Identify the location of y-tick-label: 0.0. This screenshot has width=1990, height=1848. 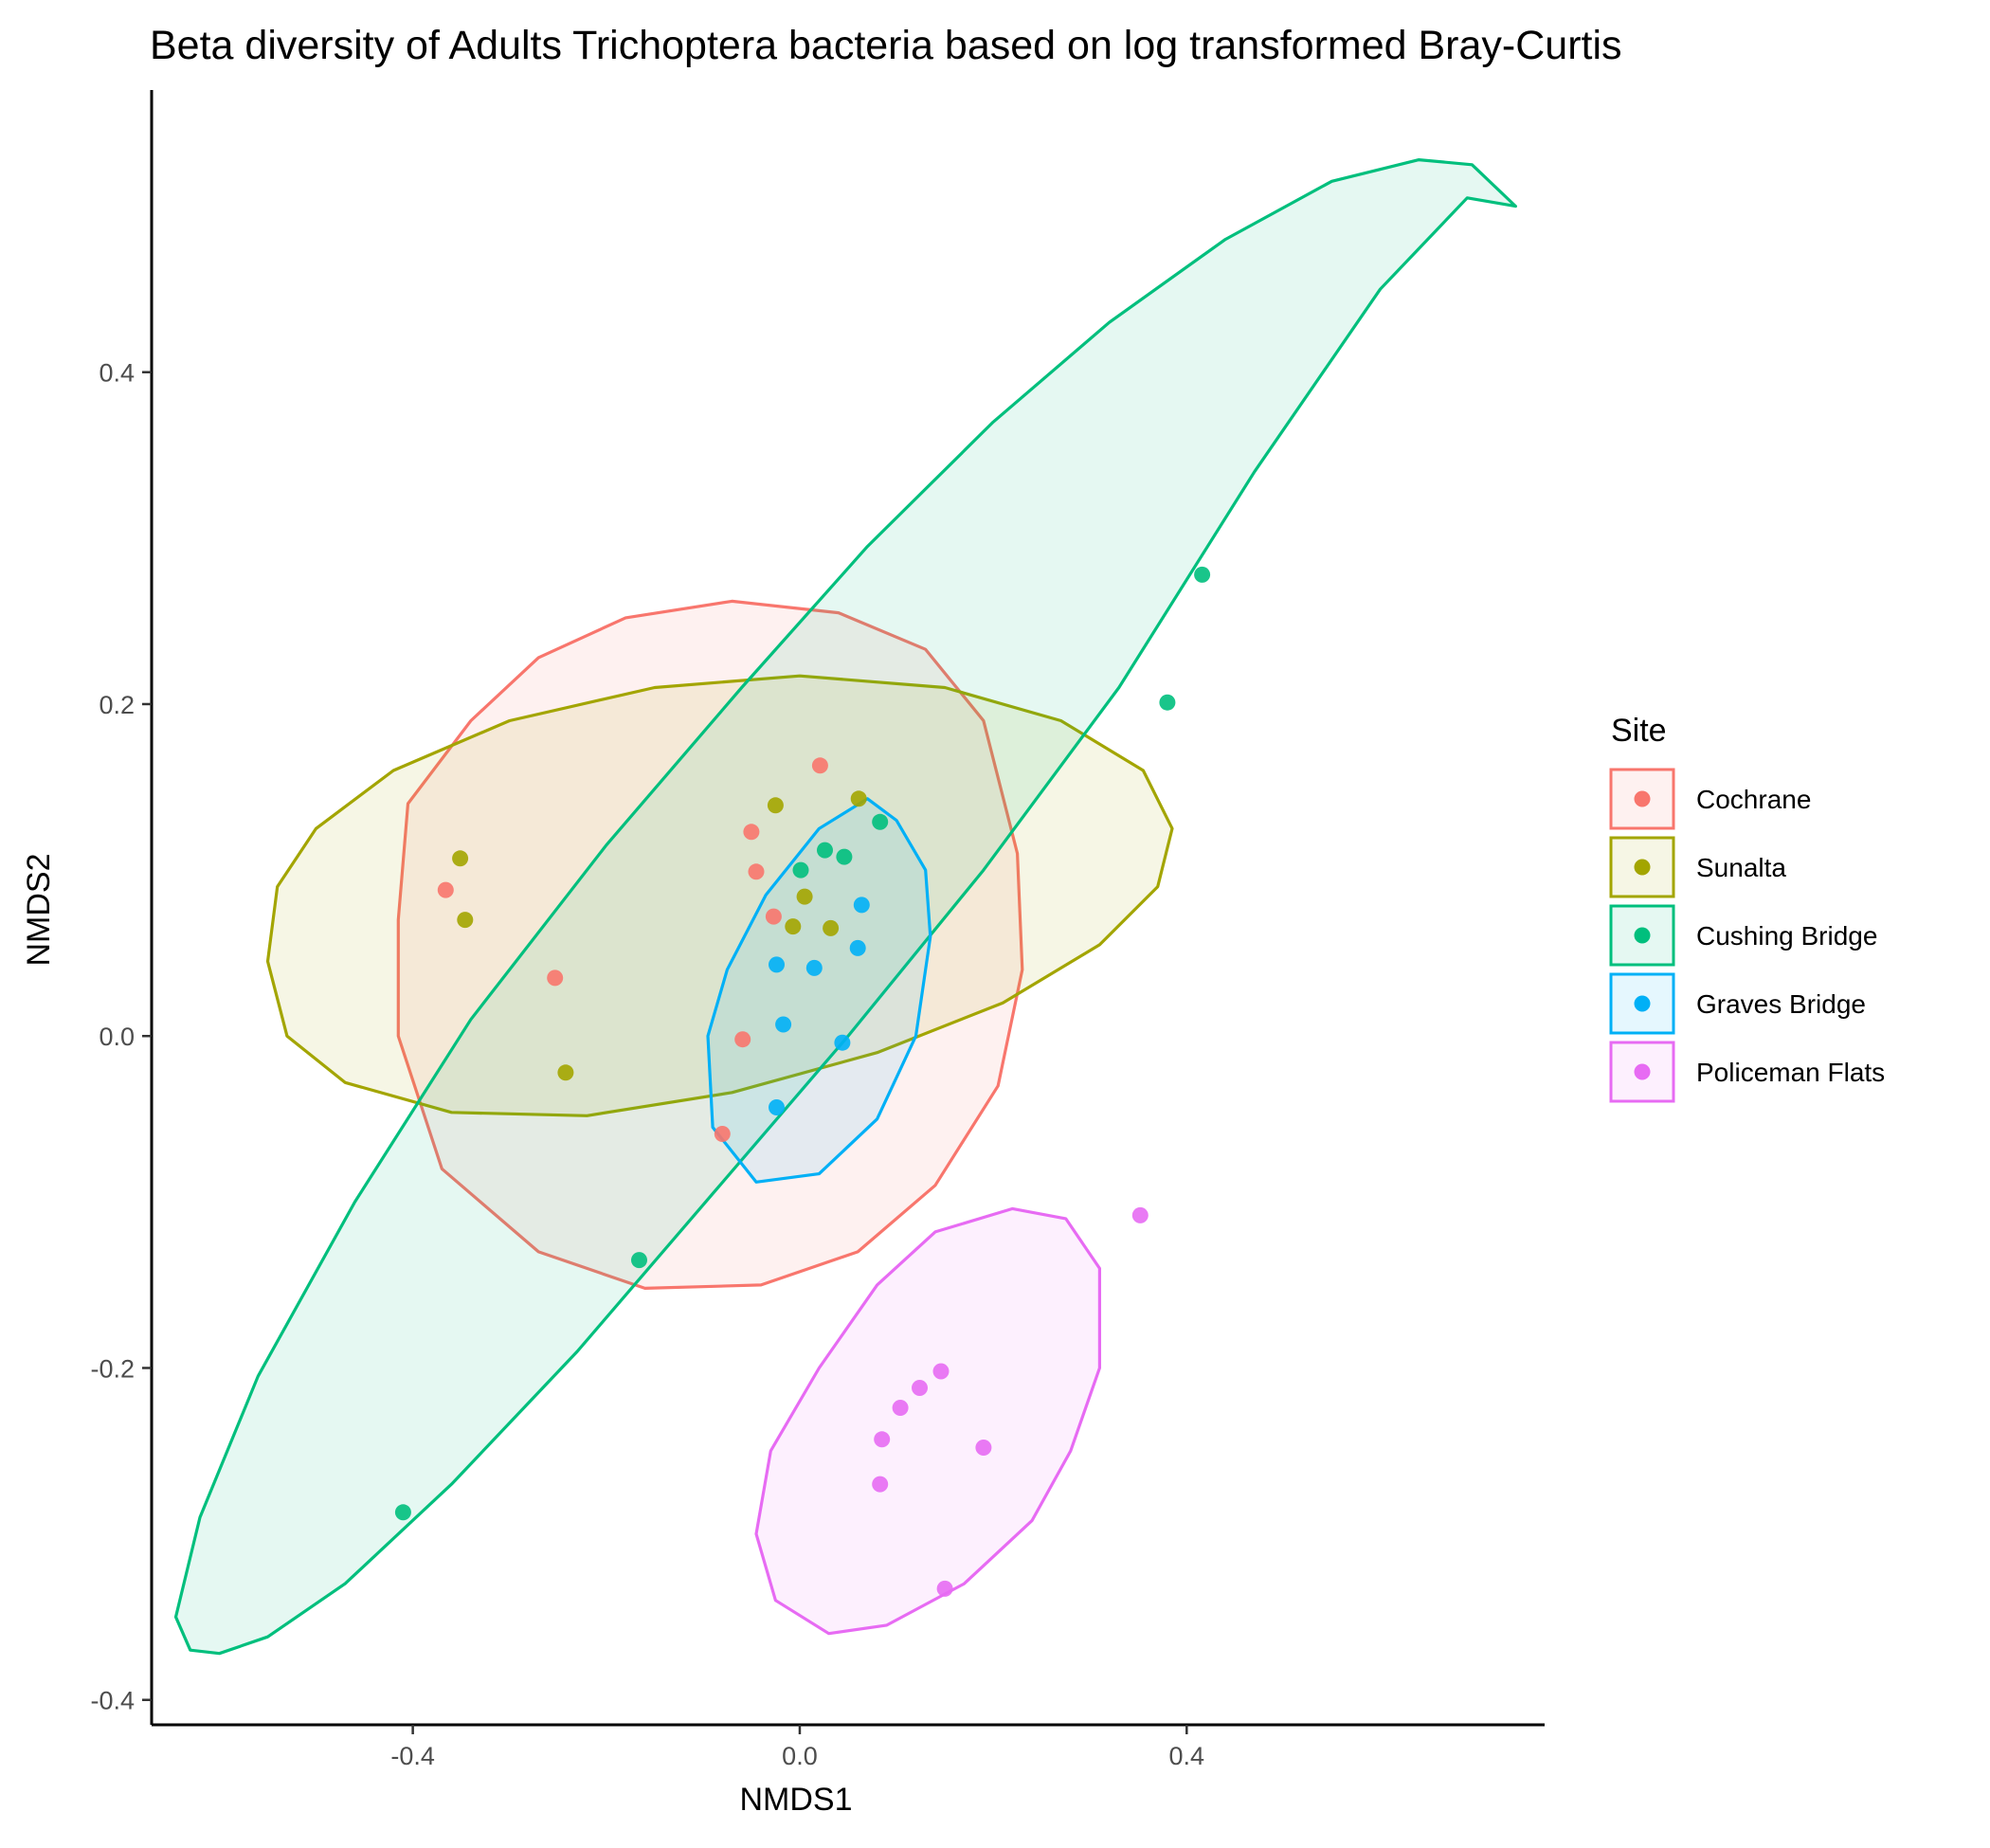
(117, 1037).